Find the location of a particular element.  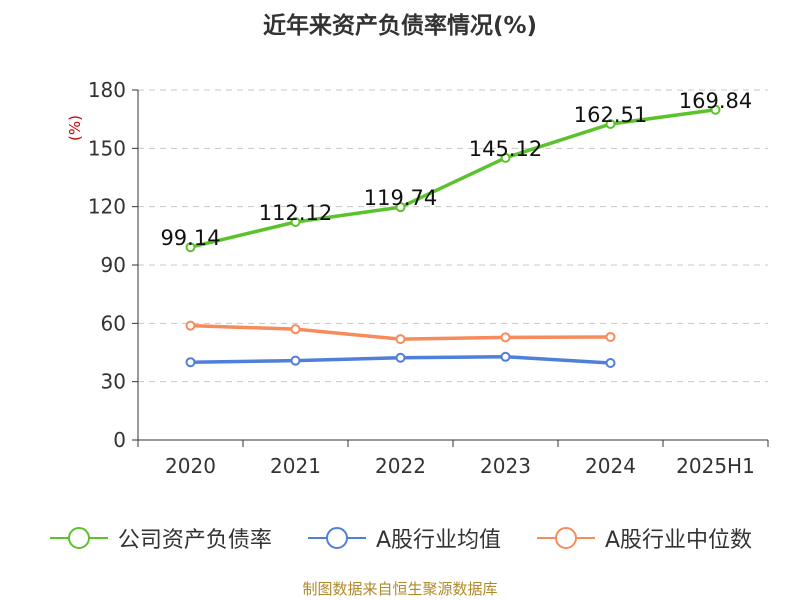

legend-line-orange-icon is located at coordinates (566, 538).